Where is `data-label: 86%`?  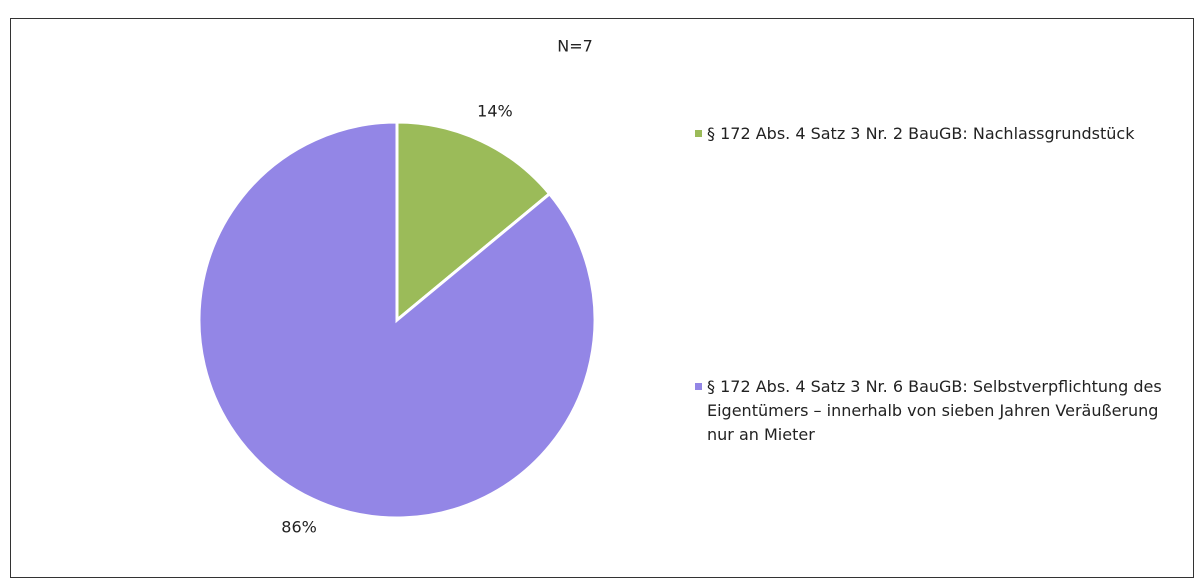
data-label: 86% is located at coordinates (299, 527).